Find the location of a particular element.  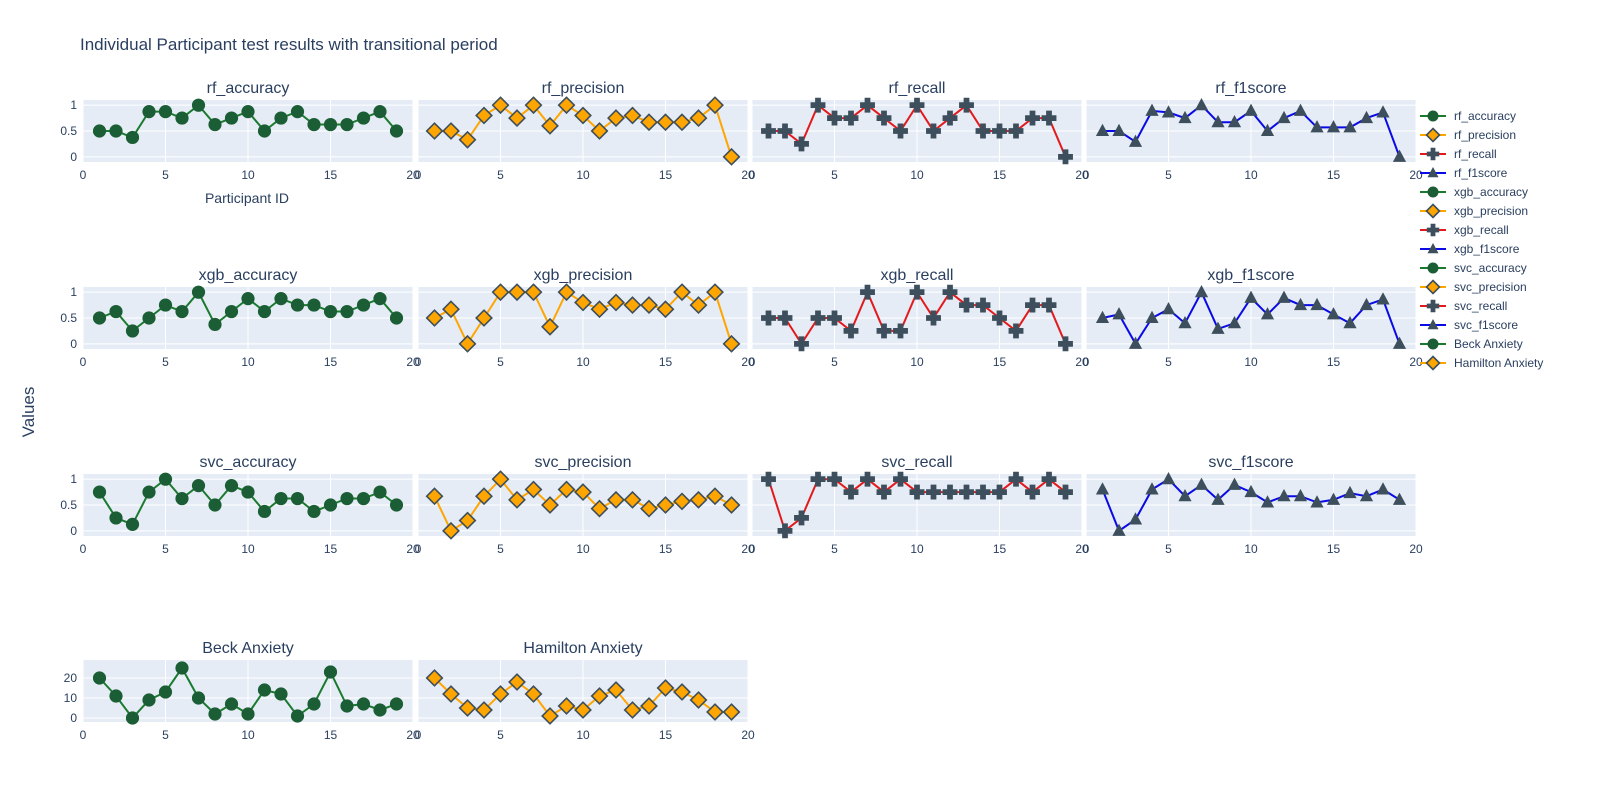

legend-item-rf-precision: rf_precision is located at coordinates (1468, 135).